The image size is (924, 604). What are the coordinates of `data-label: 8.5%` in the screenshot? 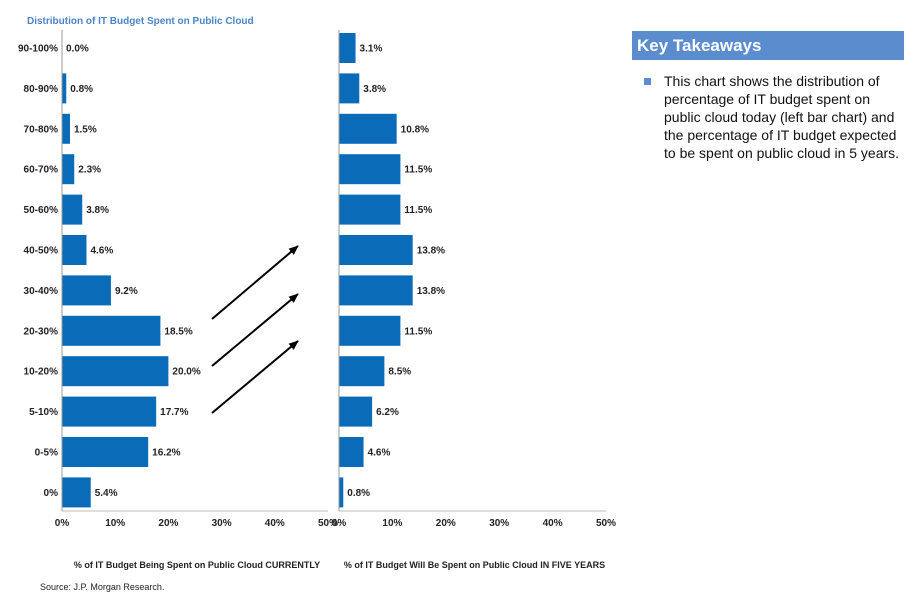 It's located at (399, 372).